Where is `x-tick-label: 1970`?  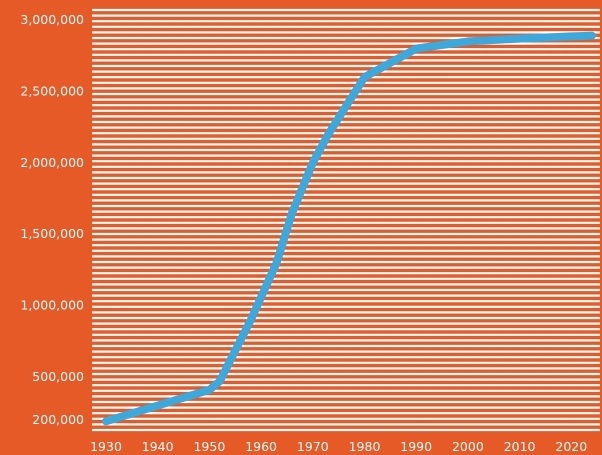
x-tick-label: 1970 is located at coordinates (313, 446).